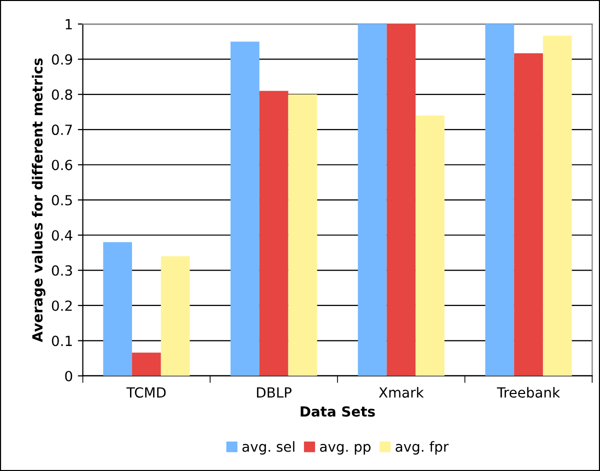 Image resolution: width=600 pixels, height=471 pixels. Describe the element at coordinates (62, 305) in the screenshot. I see `y-tick-label: 0.2` at that location.